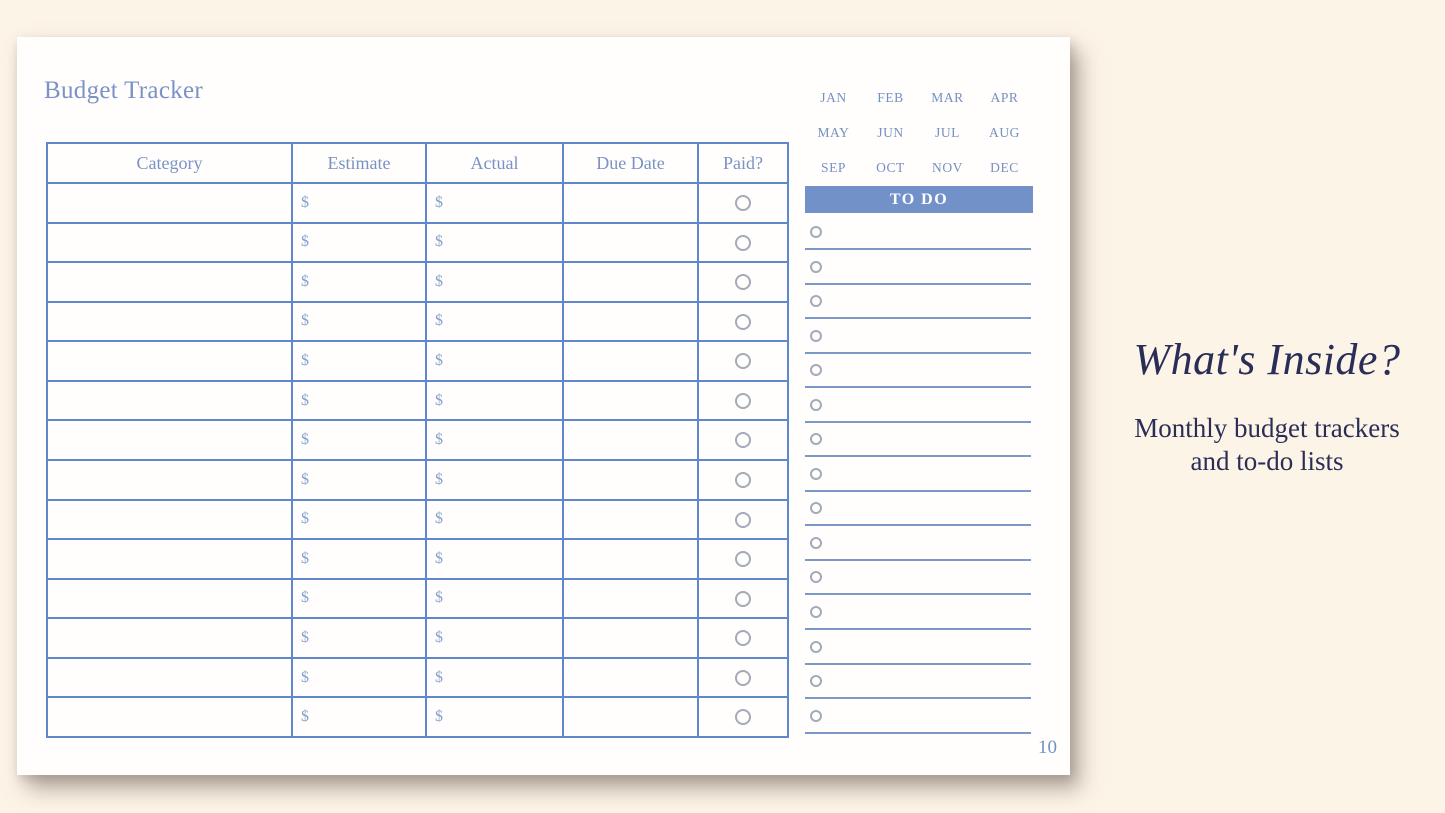 Image resolution: width=1445 pixels, height=813 pixels. Describe the element at coordinates (1004, 132) in the screenshot. I see `month-label: AUG` at that location.